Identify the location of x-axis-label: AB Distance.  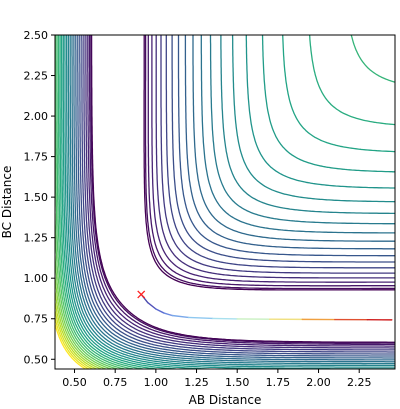
(225, 400).